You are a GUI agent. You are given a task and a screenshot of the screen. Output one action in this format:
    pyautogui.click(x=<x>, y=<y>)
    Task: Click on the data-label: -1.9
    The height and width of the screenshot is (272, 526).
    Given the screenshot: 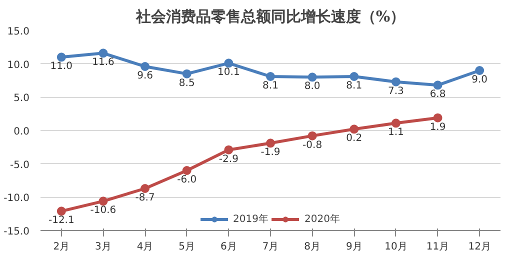 What is the action you would take?
    pyautogui.click(x=270, y=152)
    